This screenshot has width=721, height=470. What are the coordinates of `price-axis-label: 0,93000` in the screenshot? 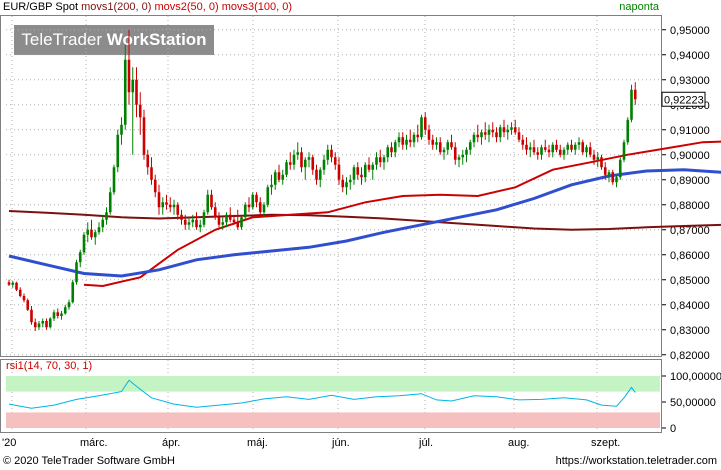 It's located at (690, 81).